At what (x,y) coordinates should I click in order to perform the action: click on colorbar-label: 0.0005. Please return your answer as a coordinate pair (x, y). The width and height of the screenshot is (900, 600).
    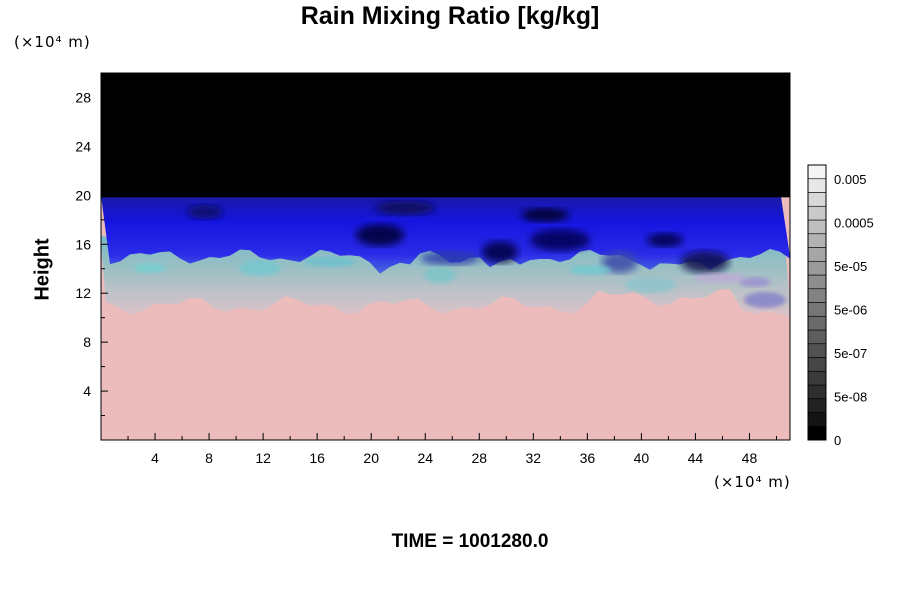
    Looking at the image, I should click on (854, 223).